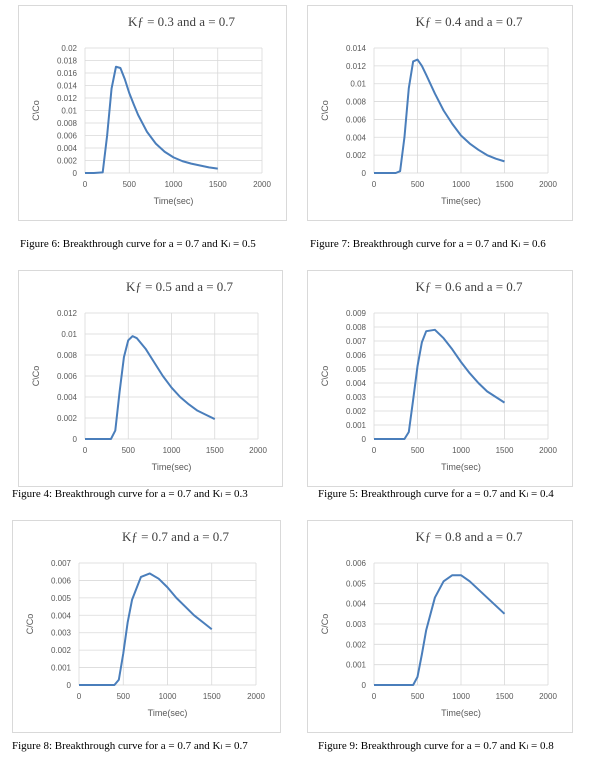  I want to click on chart-title: Kƒ = 0.3 and a = 0.7, so click(182, 21).